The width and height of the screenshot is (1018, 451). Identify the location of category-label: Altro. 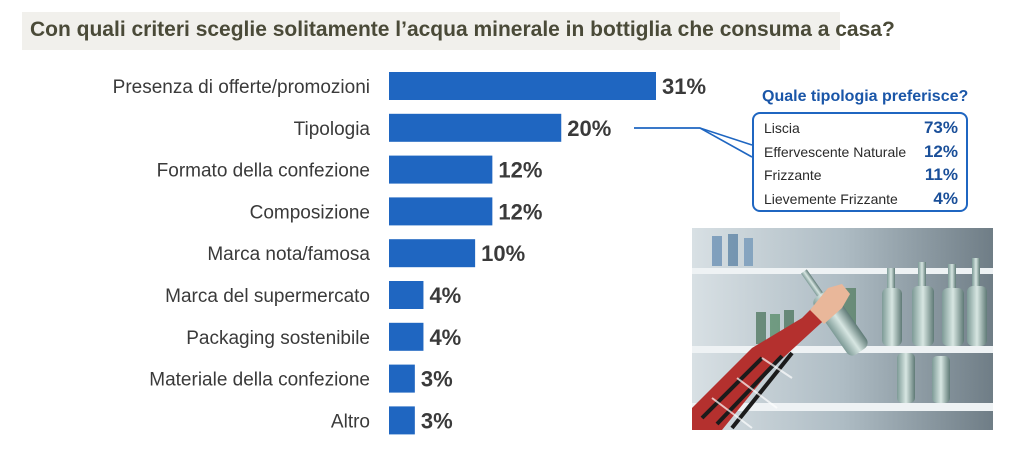
(350, 421).